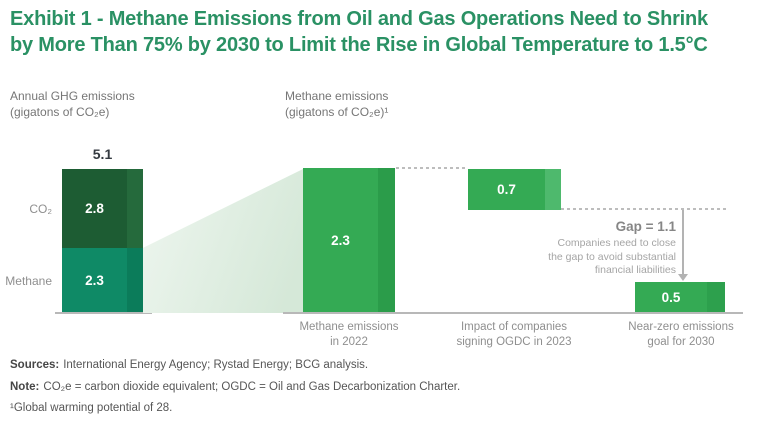 The height and width of the screenshot is (427, 768). I want to click on bar-ogdc-impact: 0.7, so click(514, 189).